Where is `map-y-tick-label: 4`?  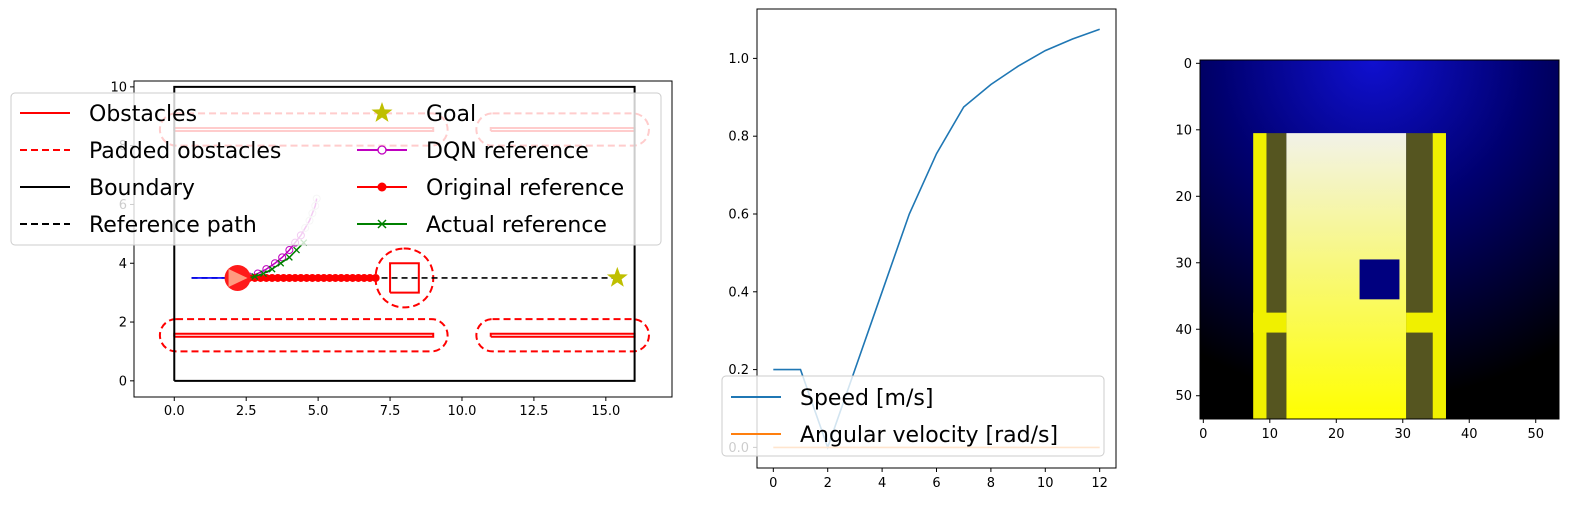 map-y-tick-label: 4 is located at coordinates (123, 264).